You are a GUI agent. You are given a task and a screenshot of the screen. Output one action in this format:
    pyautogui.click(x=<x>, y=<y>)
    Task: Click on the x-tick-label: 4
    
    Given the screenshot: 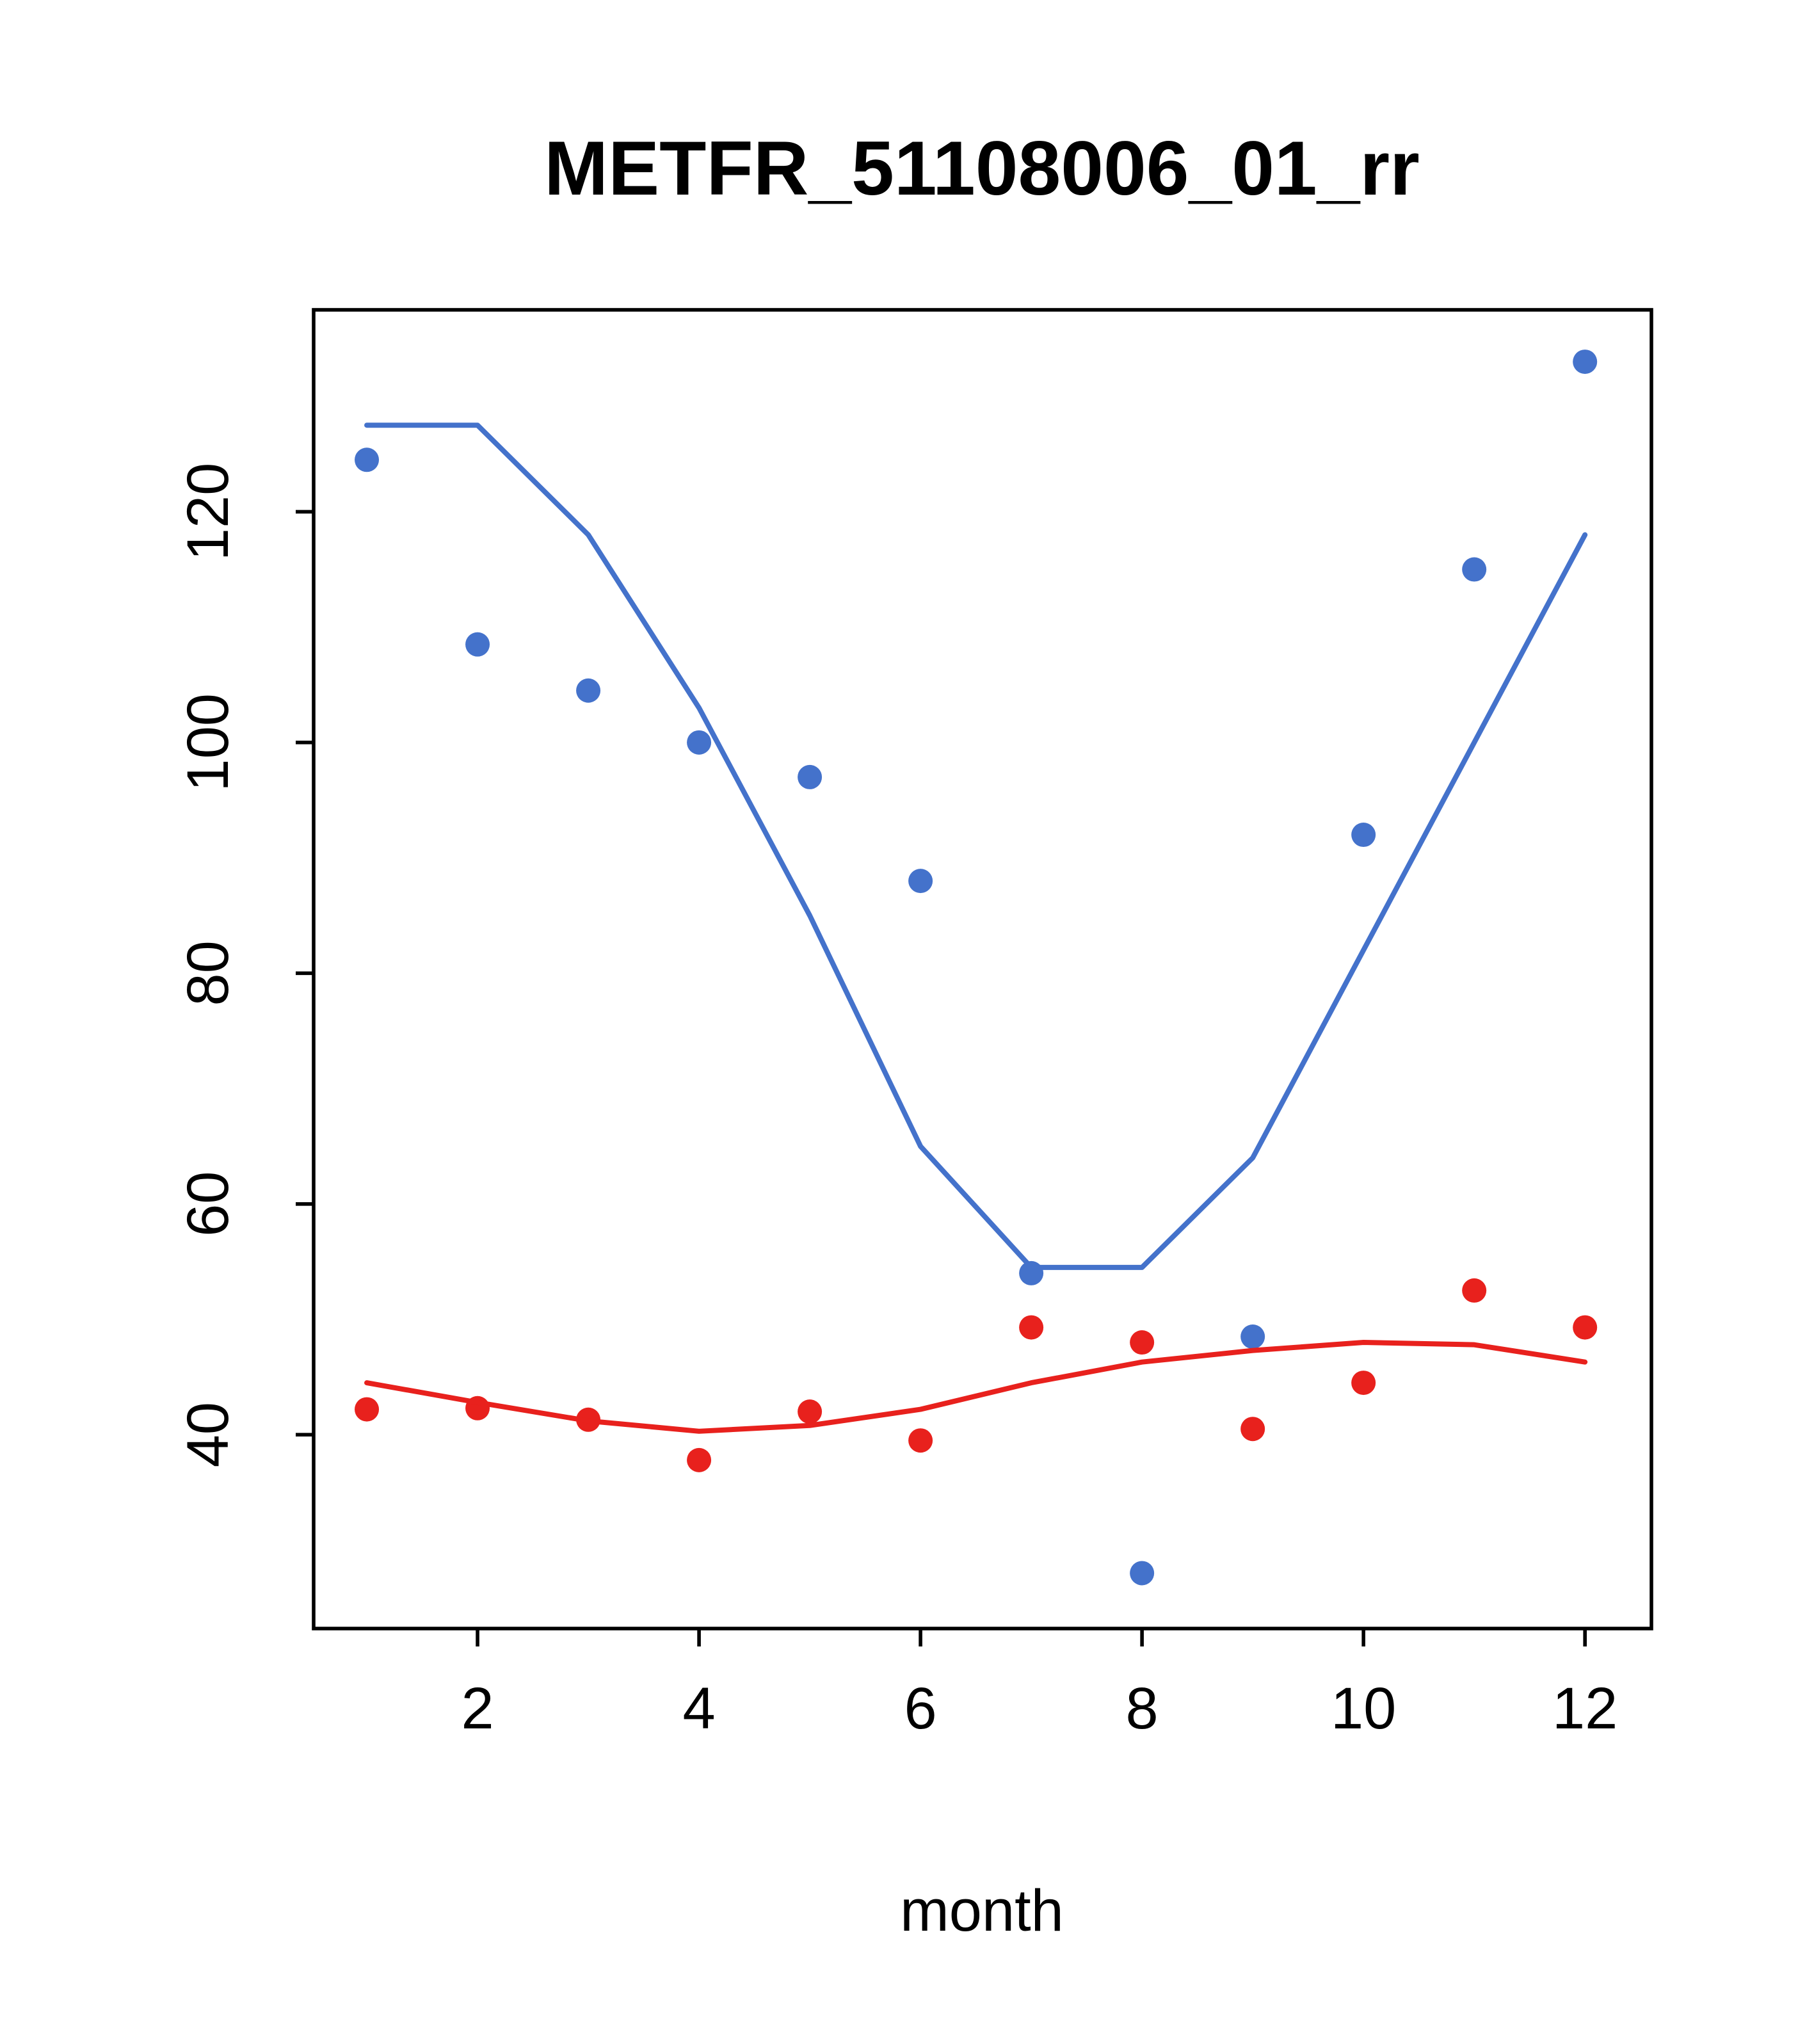 What is the action you would take?
    pyautogui.click(x=699, y=1708)
    